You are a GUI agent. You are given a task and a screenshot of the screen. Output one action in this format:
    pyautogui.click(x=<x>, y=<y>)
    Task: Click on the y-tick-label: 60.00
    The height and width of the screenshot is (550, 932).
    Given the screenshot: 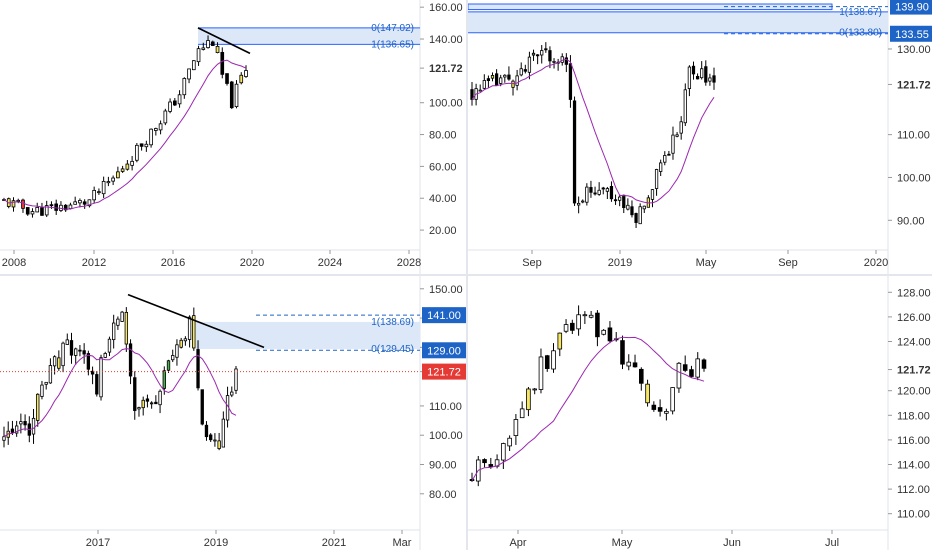 What is the action you would take?
    pyautogui.click(x=443, y=167)
    